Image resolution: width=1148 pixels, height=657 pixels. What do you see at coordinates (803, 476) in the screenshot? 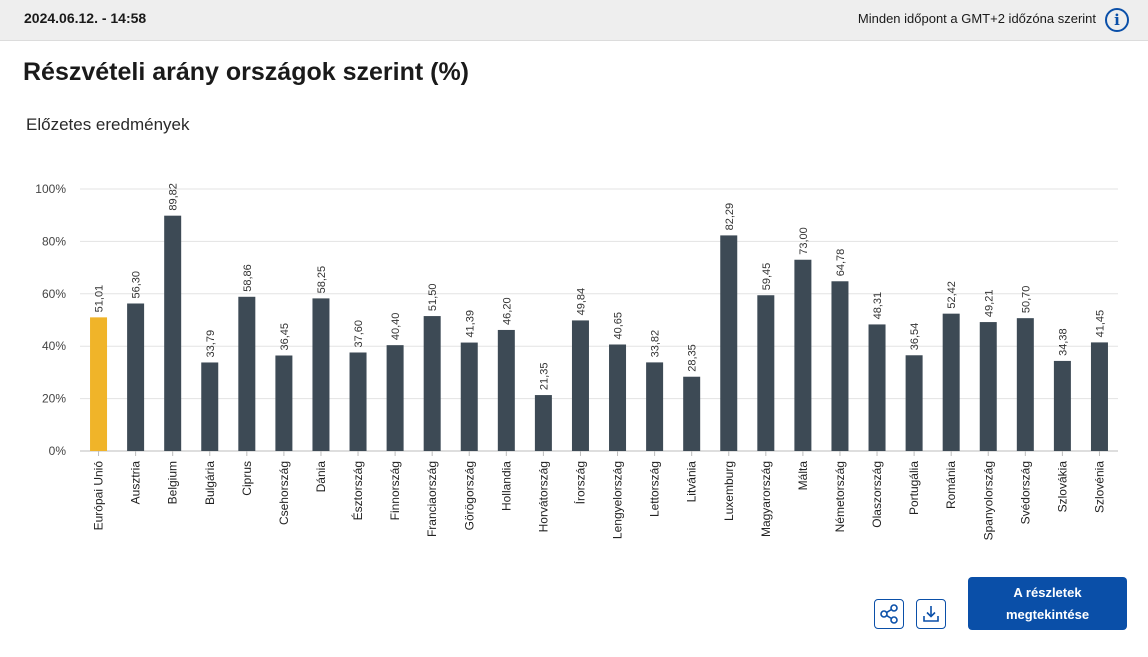
I see `x-tick-label: Málta` at bounding box center [803, 476].